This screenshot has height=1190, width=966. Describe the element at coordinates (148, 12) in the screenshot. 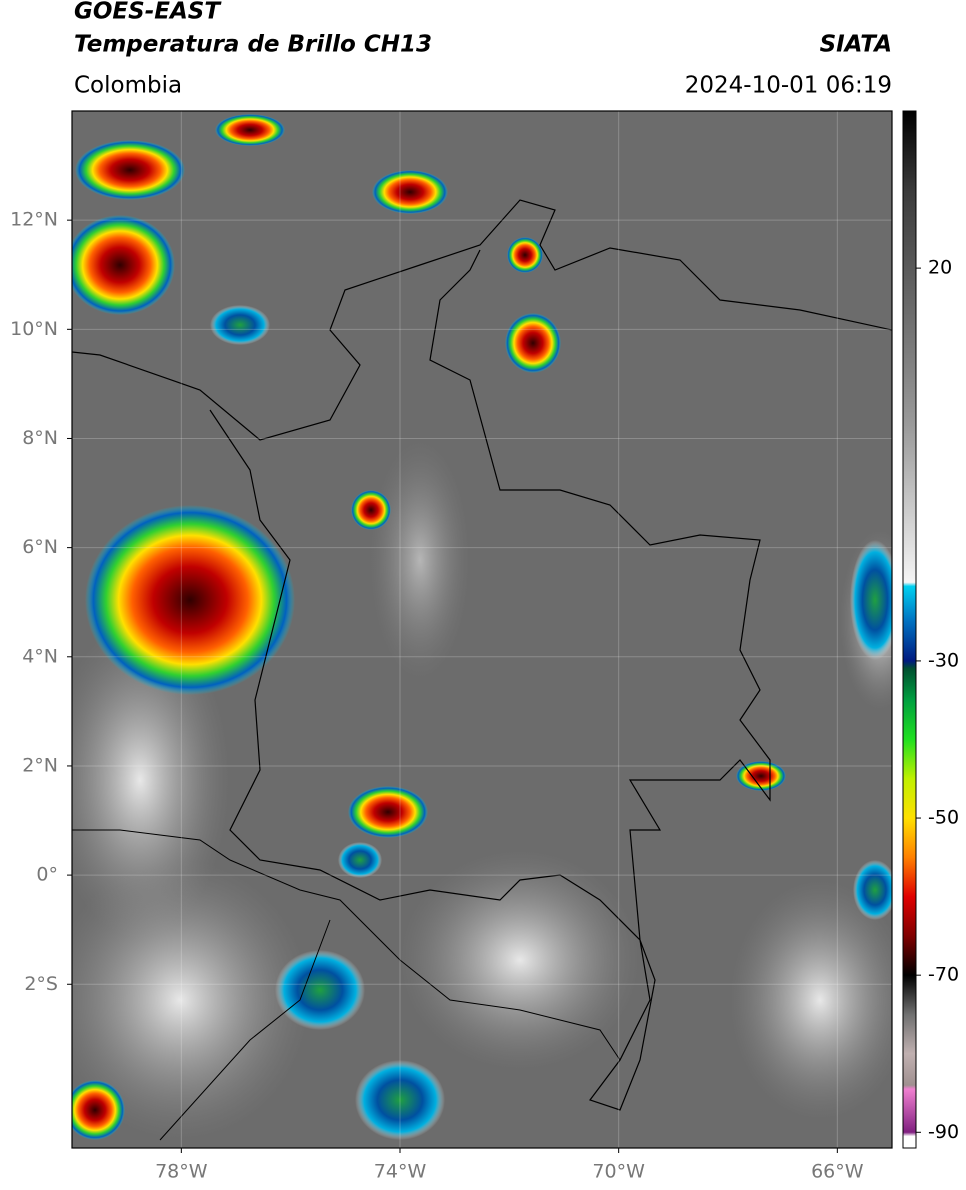

I see `title: GOES-EAST` at that location.